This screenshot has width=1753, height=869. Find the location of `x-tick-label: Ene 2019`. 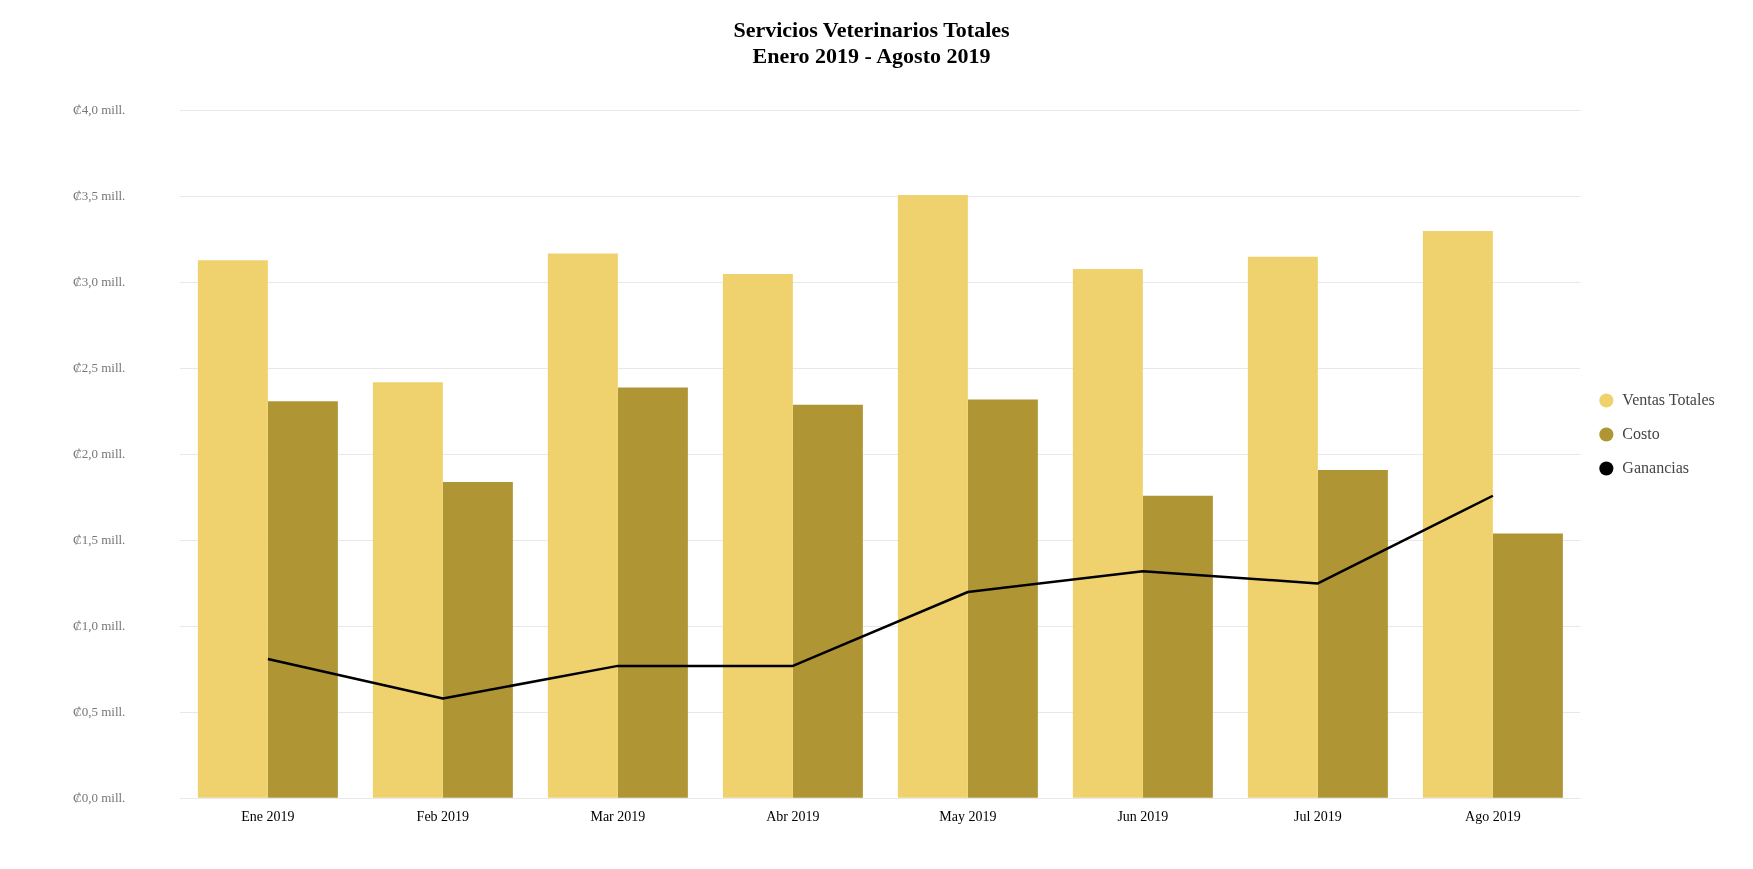

x-tick-label: Ene 2019 is located at coordinates (268, 817).